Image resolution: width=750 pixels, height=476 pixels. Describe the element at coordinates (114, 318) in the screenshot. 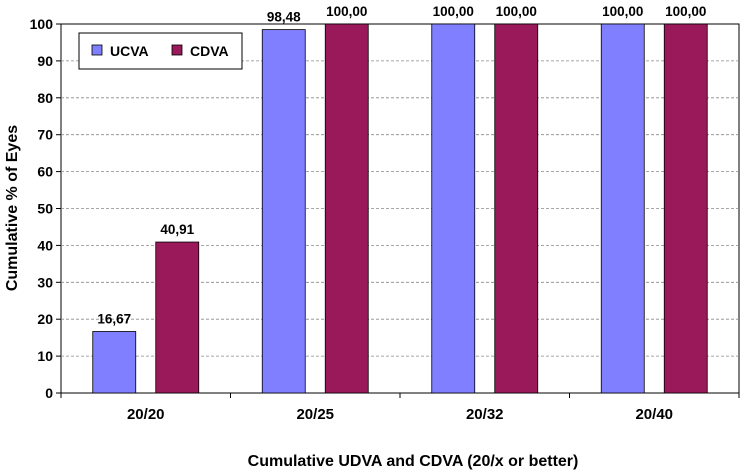

I see `data-label: 16,67` at that location.